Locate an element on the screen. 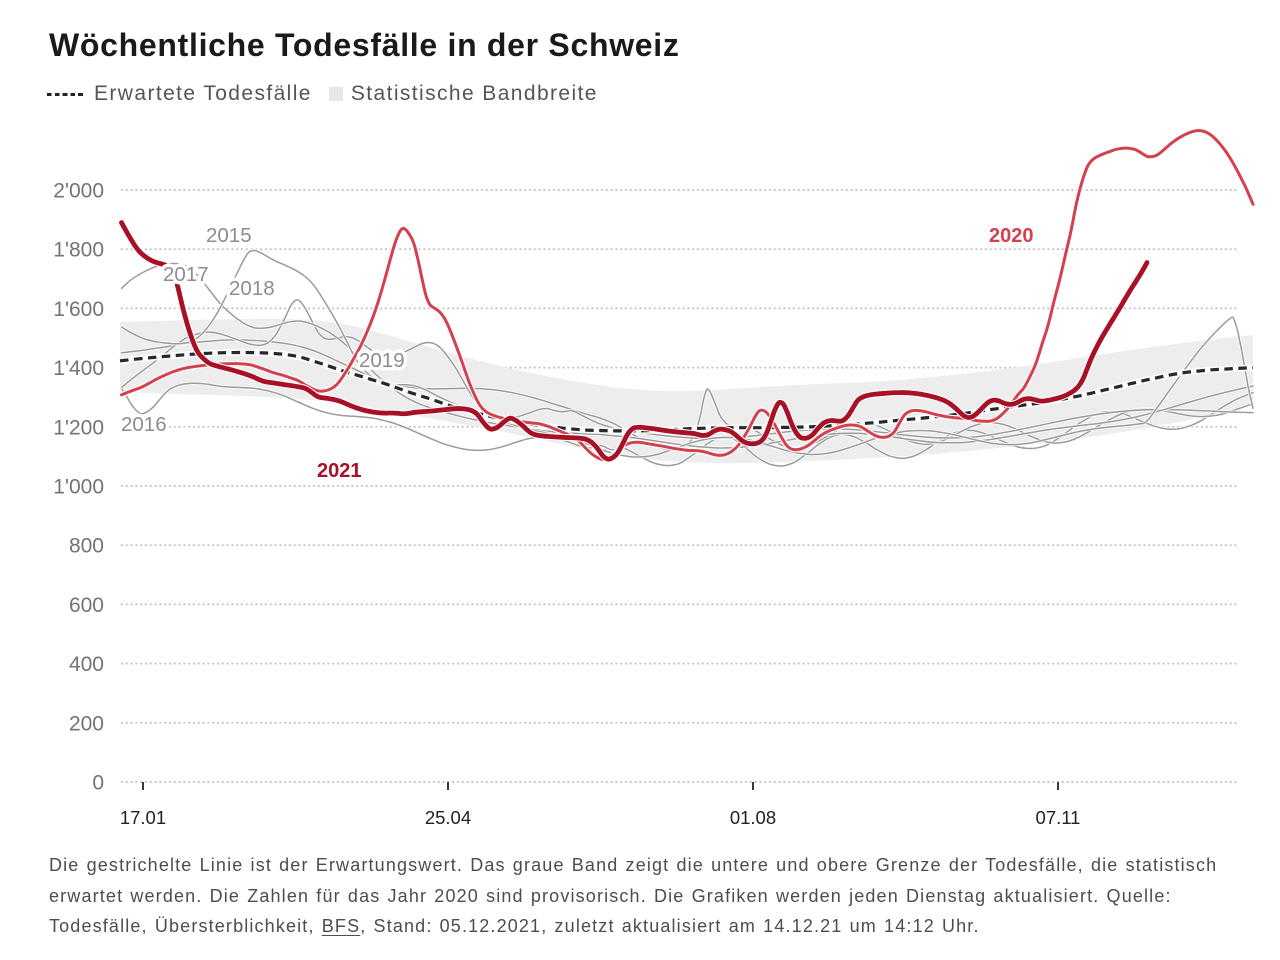 Image resolution: width=1280 pixels, height=960 pixels. svg-text: 2020 is located at coordinates (1011, 236).